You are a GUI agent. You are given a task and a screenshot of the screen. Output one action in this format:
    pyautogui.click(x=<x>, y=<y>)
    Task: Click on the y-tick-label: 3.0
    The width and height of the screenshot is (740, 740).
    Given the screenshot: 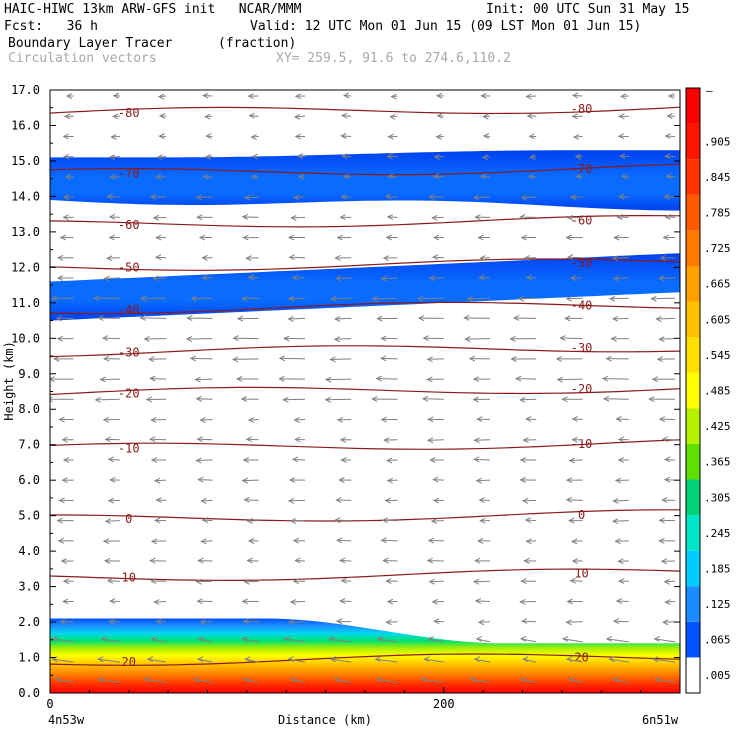 What is the action you would take?
    pyautogui.click(x=29, y=587)
    